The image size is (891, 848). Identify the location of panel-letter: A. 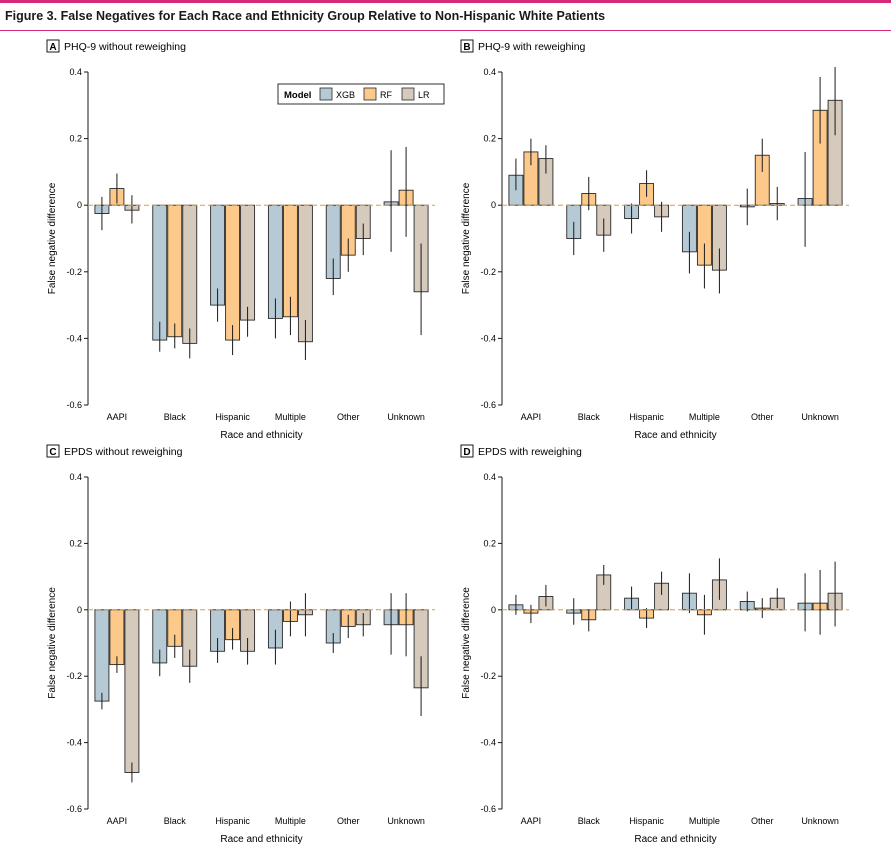
(52, 47).